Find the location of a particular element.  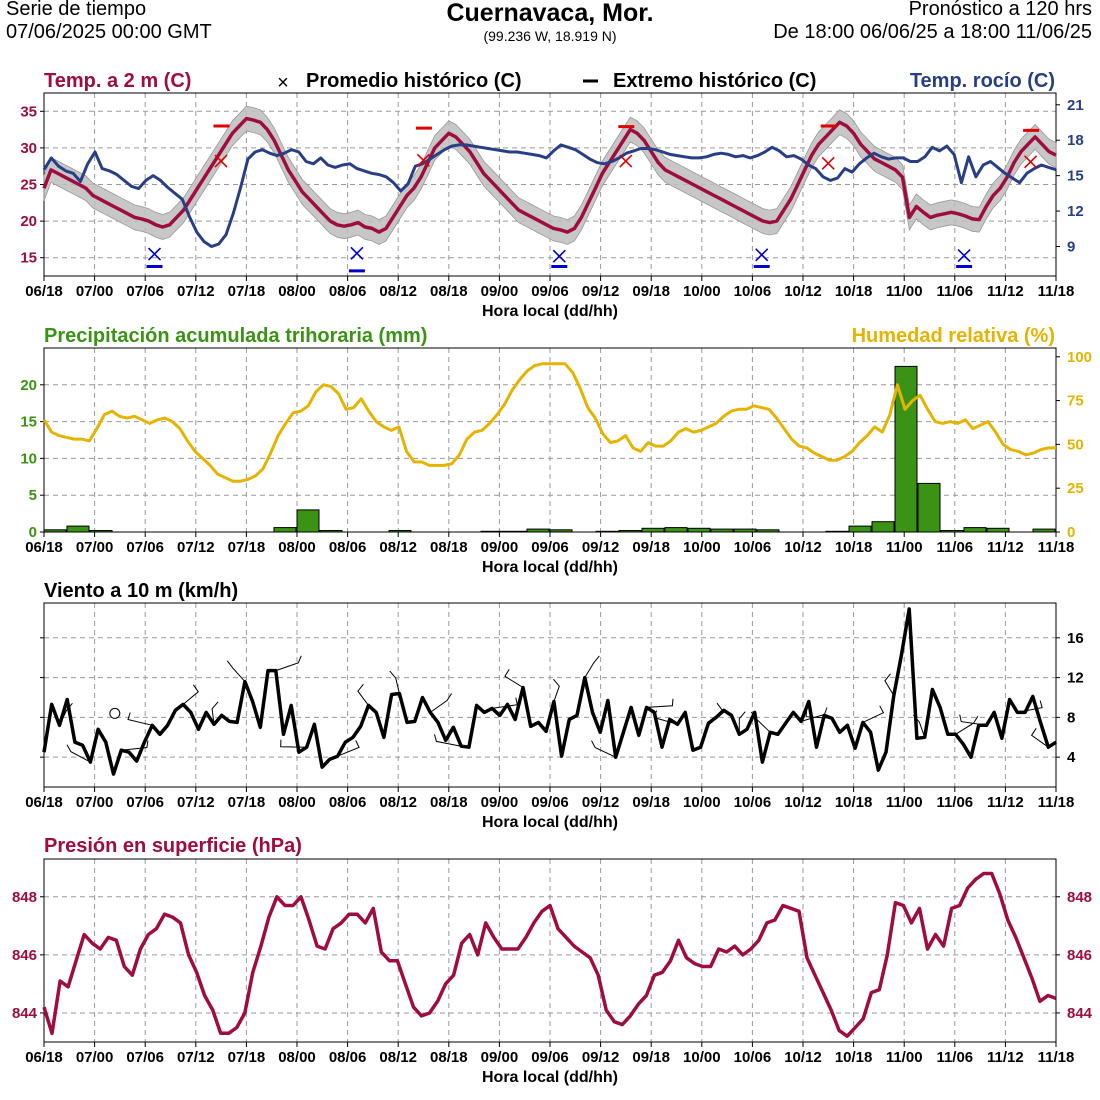

page-subtitle: (99.236 W, 18.919 N) is located at coordinates (550, 36).